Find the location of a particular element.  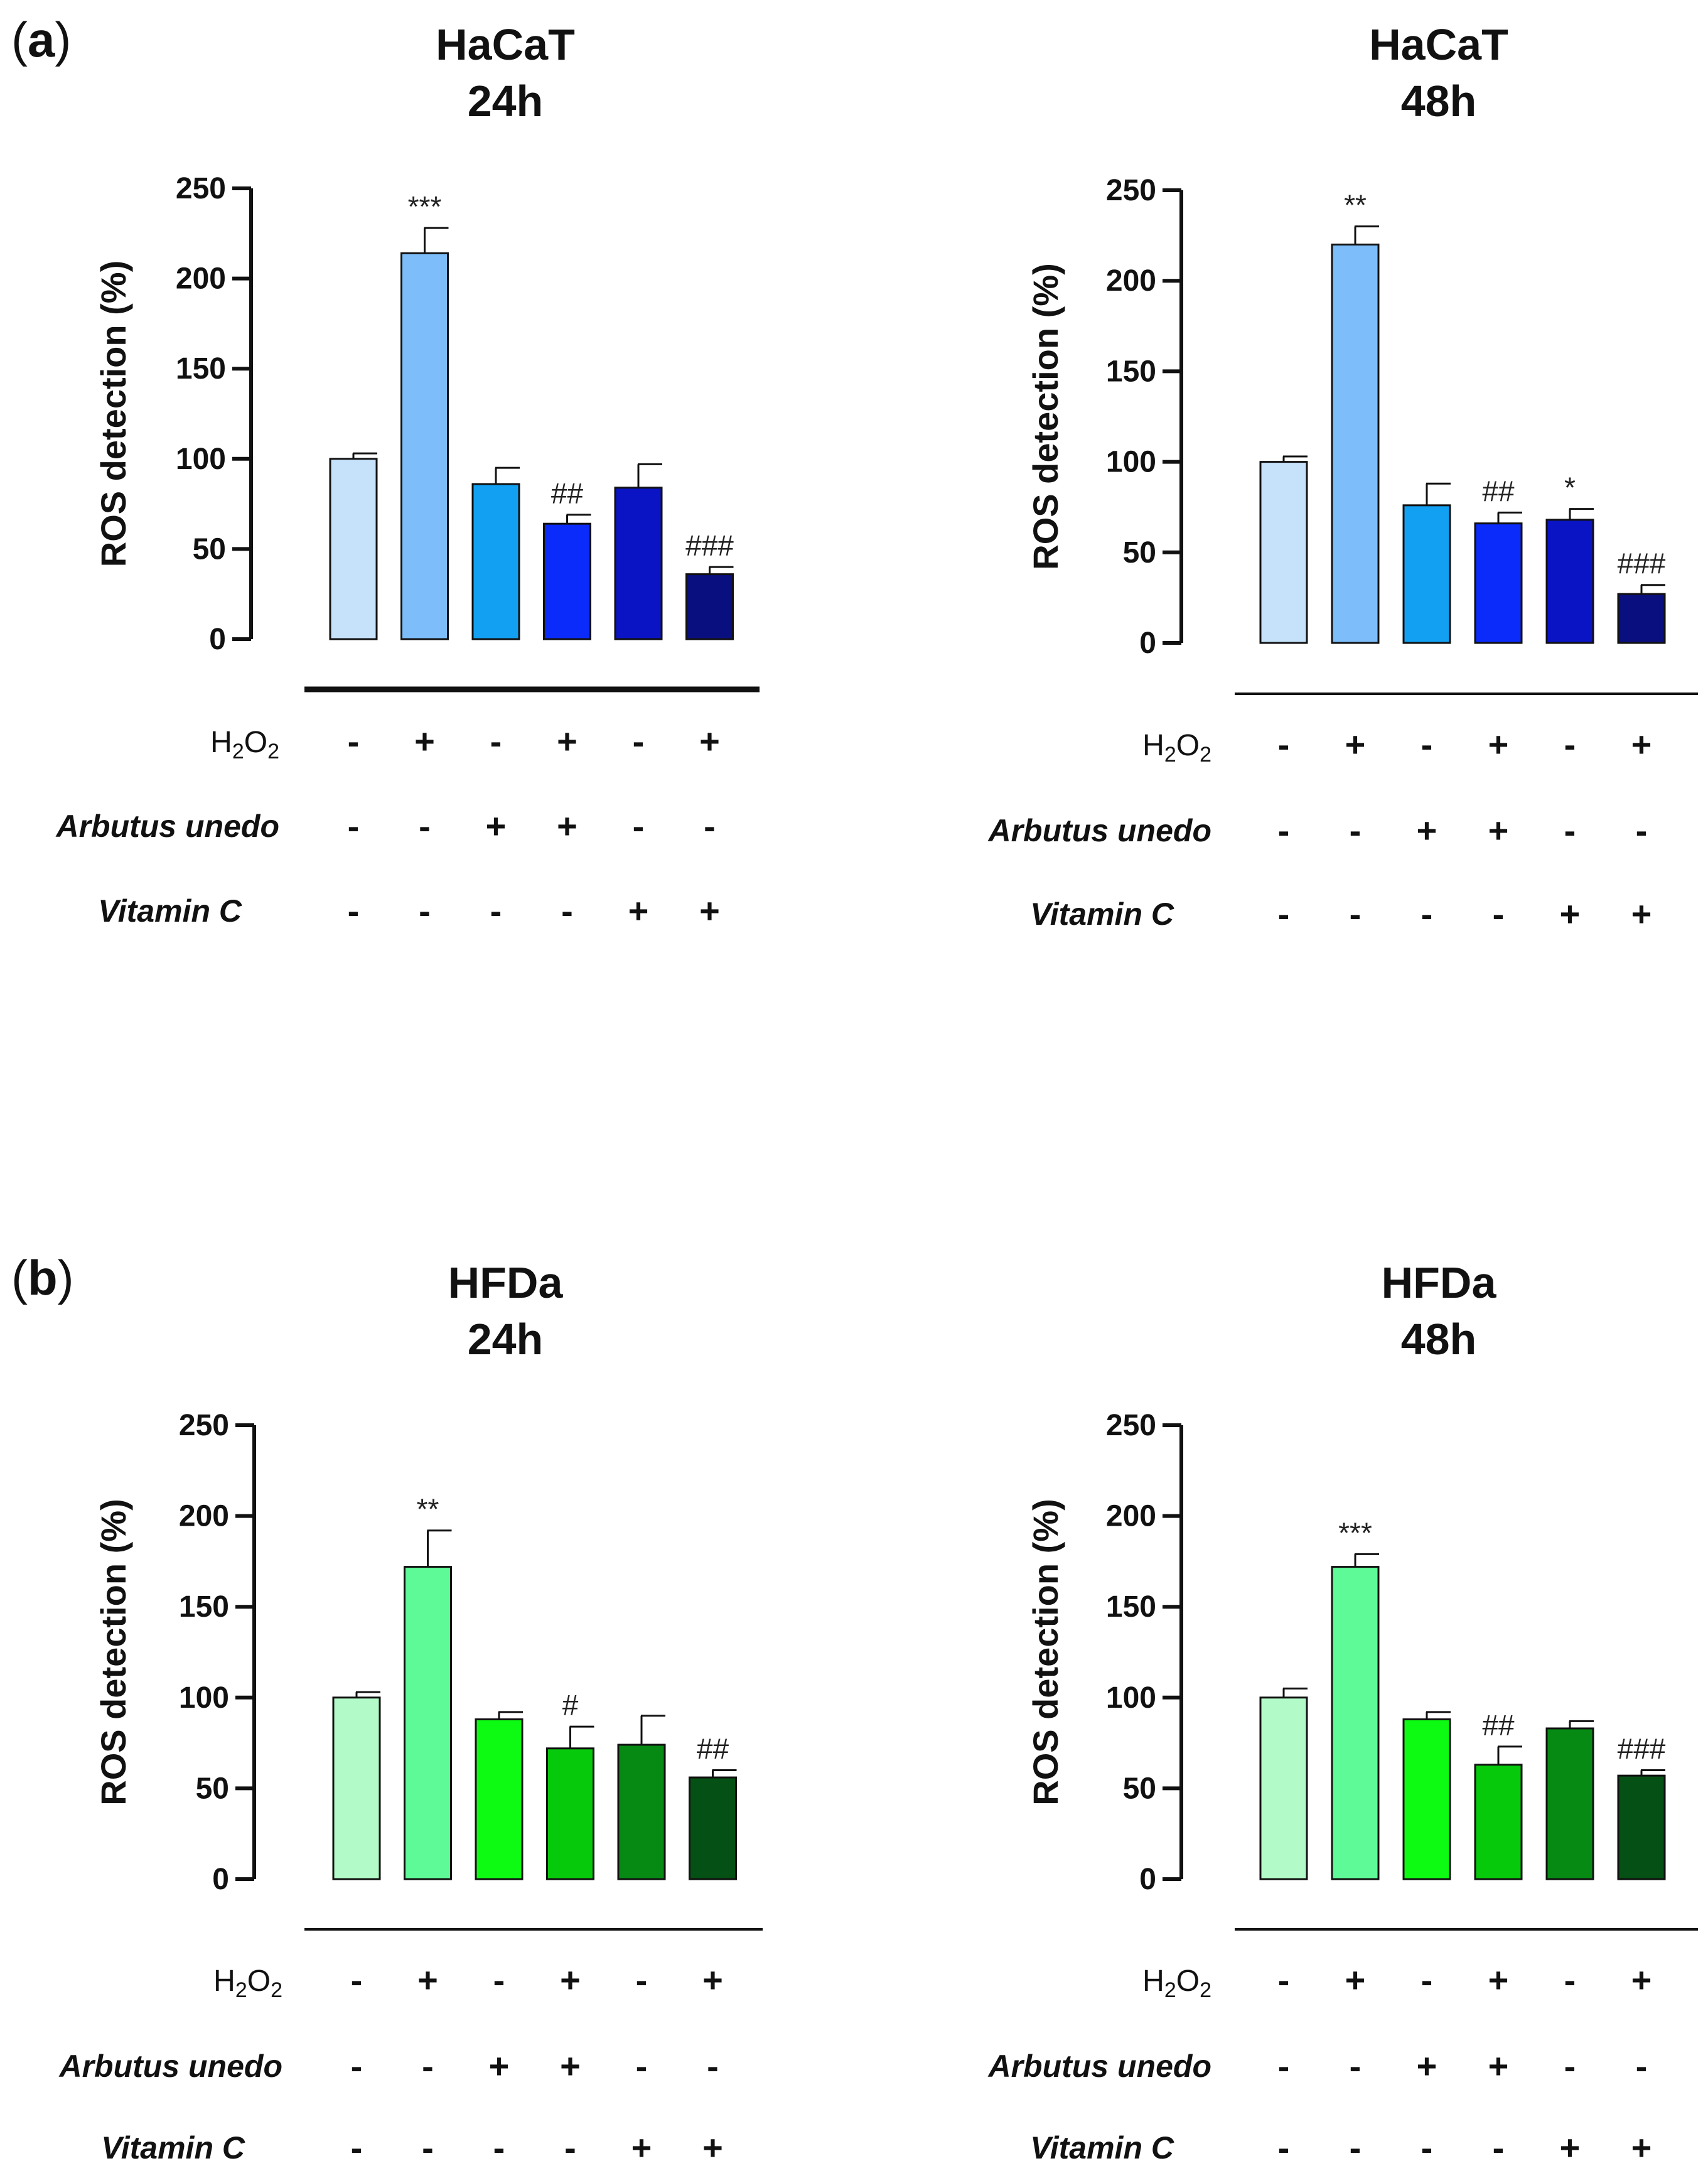

chart-title-line1: HaCaT is located at coordinates (505, 45).